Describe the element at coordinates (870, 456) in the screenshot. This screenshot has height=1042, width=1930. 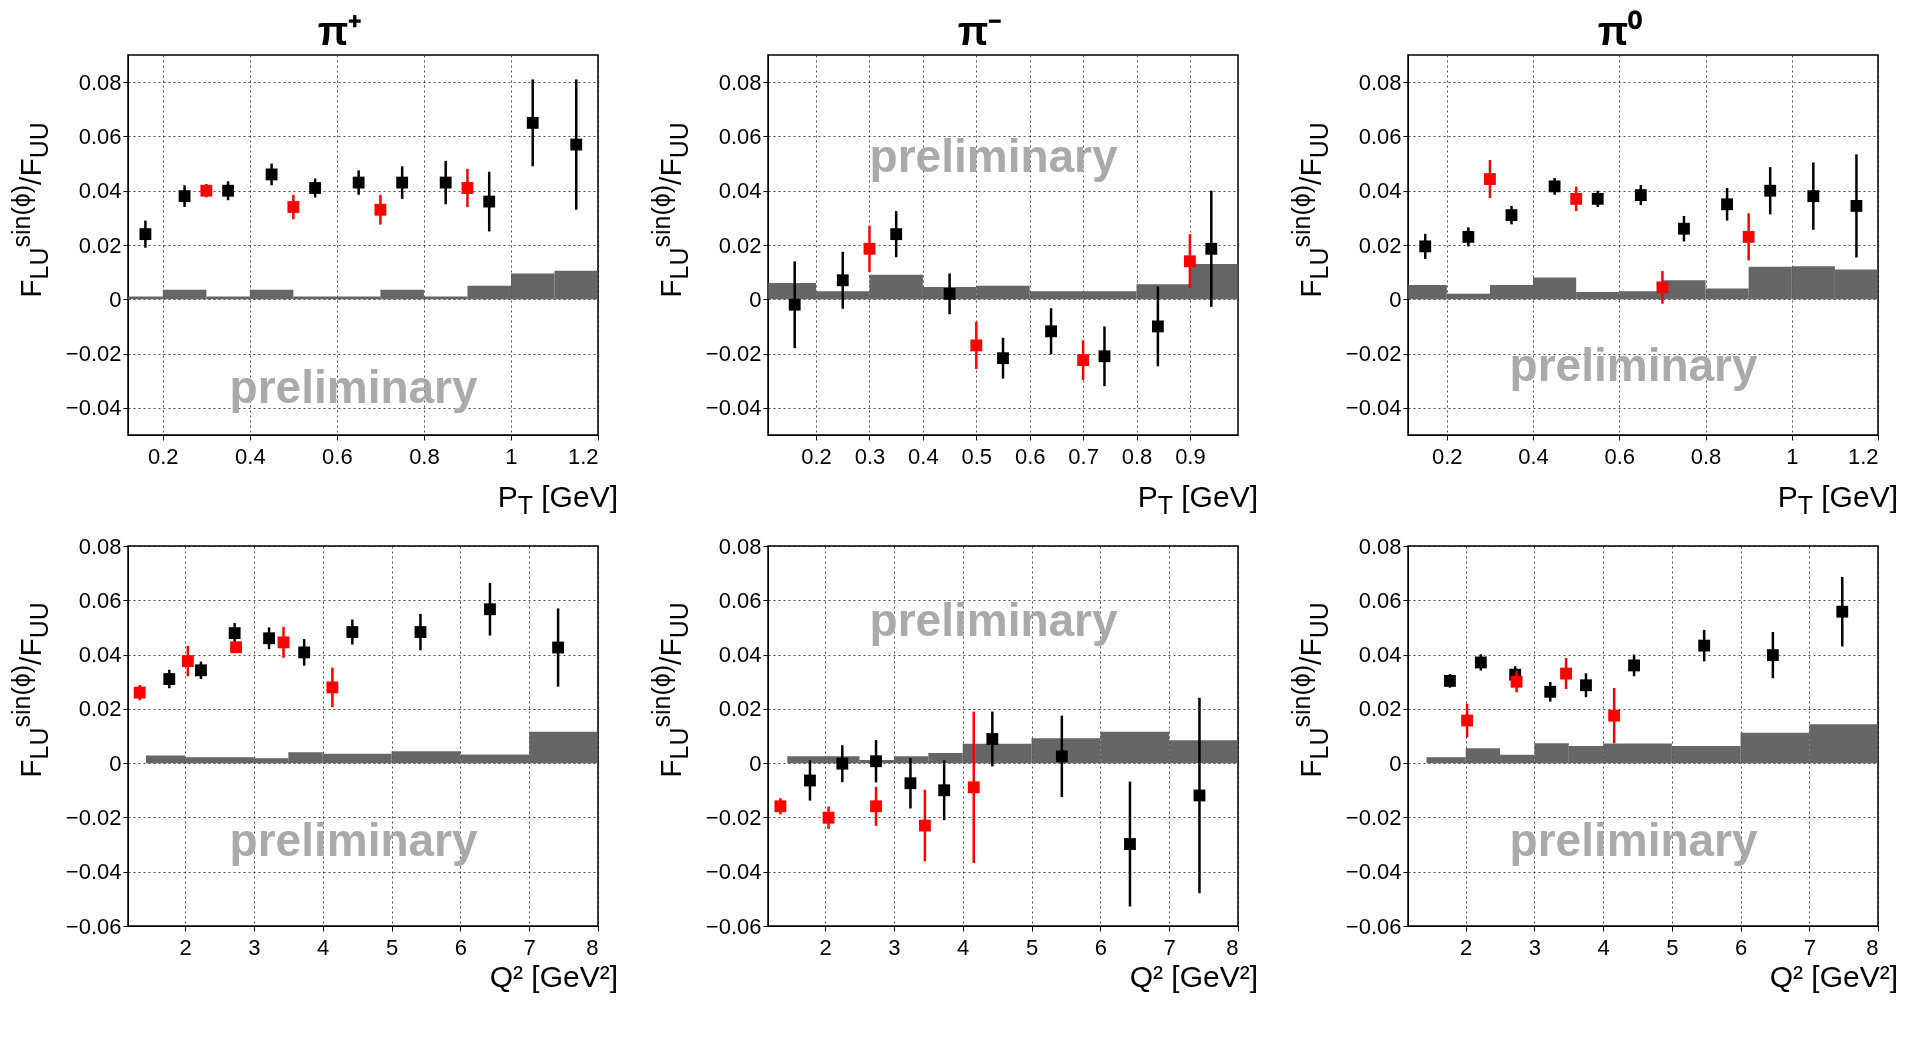
I see `x-tick-label: 0.3` at that location.